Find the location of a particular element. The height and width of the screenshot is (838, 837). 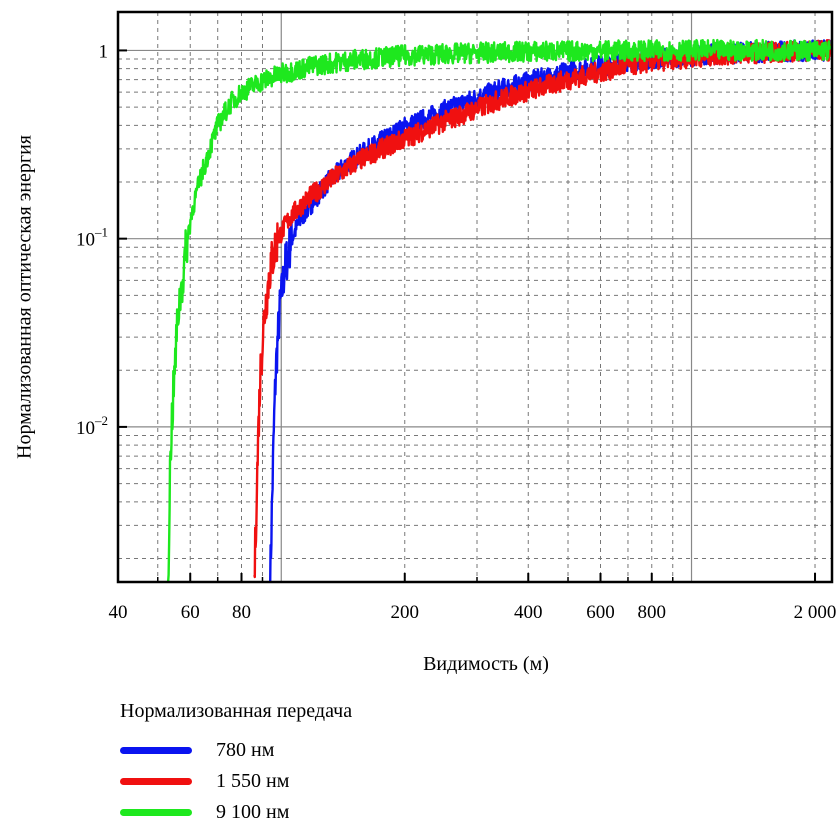

x-tick-label: 800 is located at coordinates (652, 612).